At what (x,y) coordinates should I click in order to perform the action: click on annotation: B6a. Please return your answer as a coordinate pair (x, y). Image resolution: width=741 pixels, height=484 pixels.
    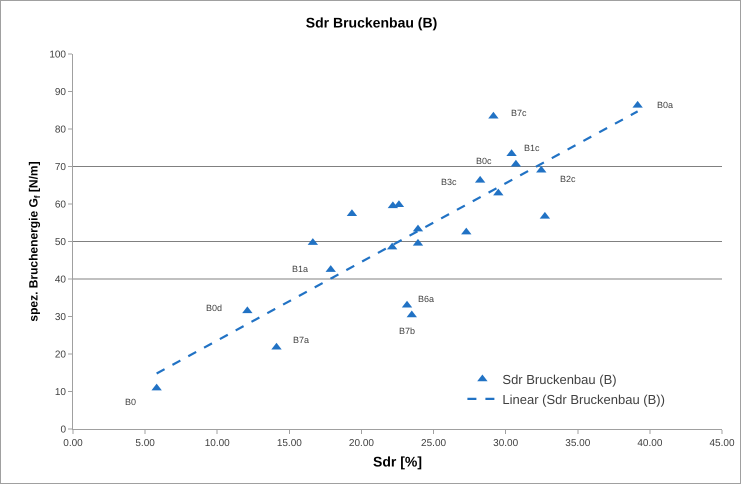
    Looking at the image, I should click on (426, 299).